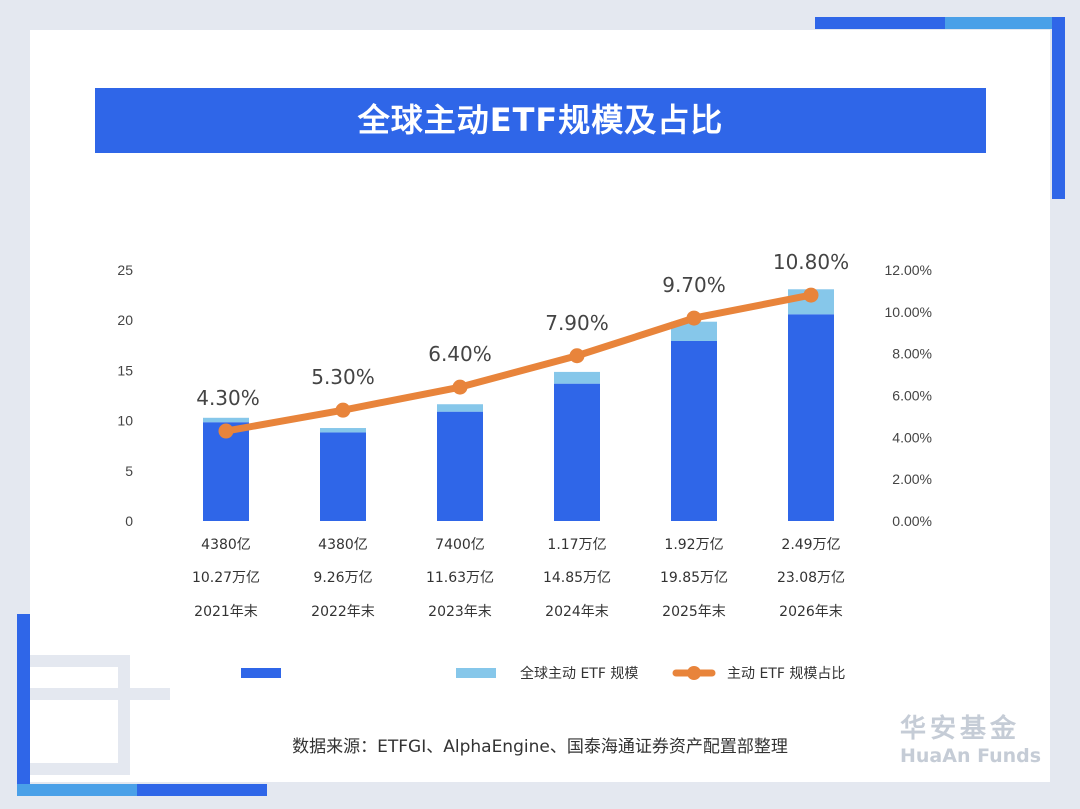 This screenshot has height=809, width=1080. Describe the element at coordinates (577, 323) in the screenshot. I see `ratio-data-label: 7.90%` at that location.